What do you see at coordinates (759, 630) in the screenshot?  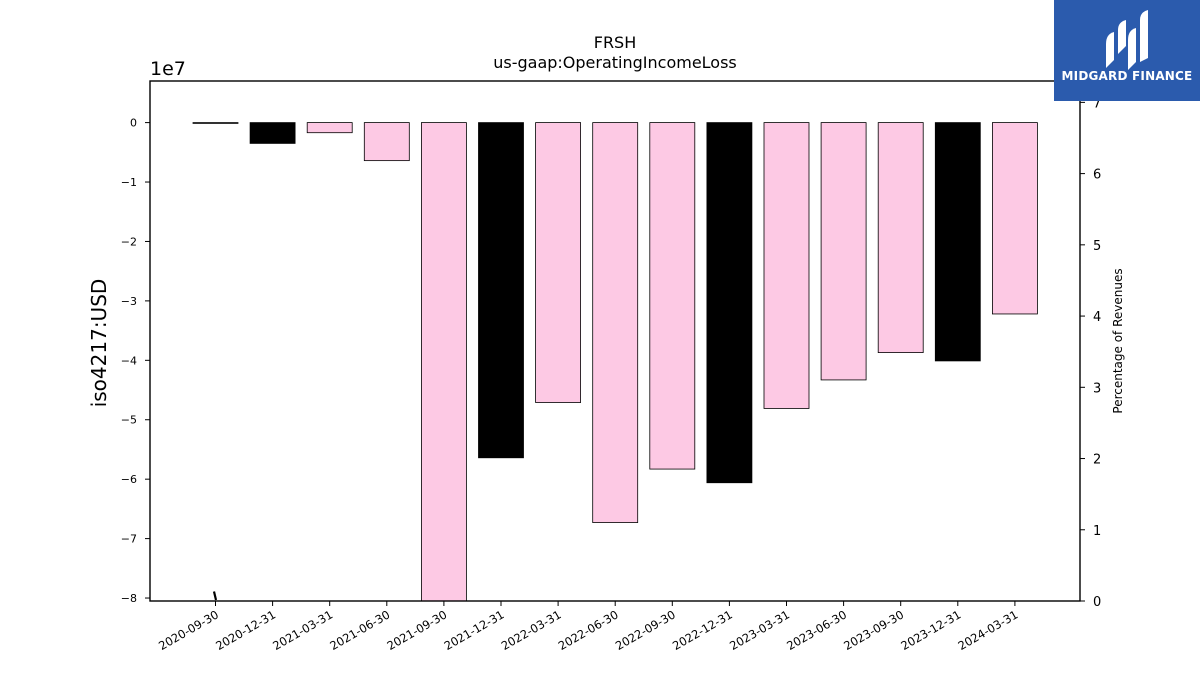 I see `x-tick-label: 2023-03-31` at bounding box center [759, 630].